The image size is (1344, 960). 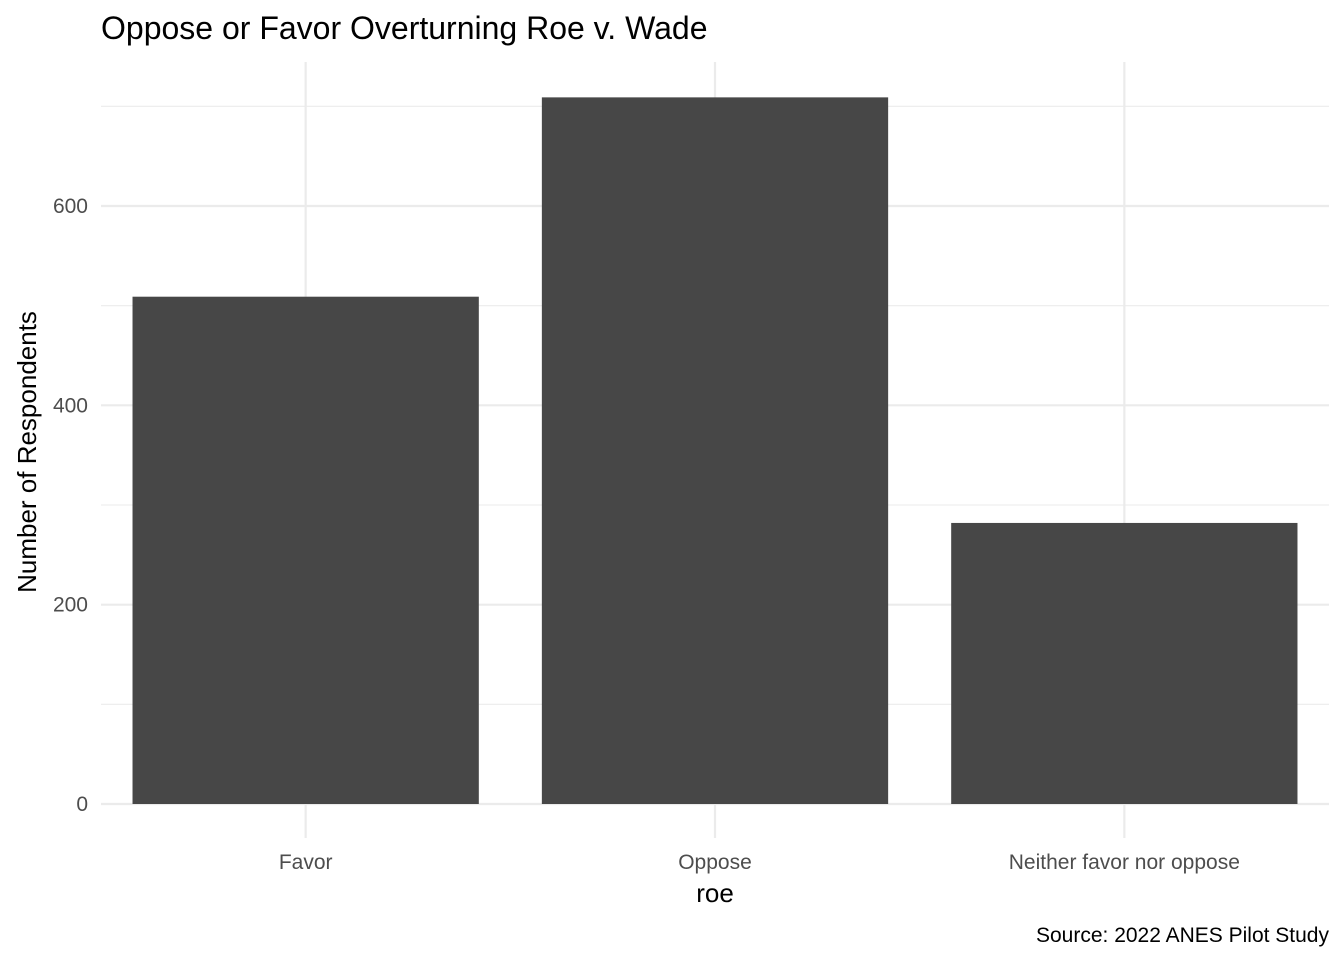 I want to click on y-tick-label: 400, so click(x=70, y=405).